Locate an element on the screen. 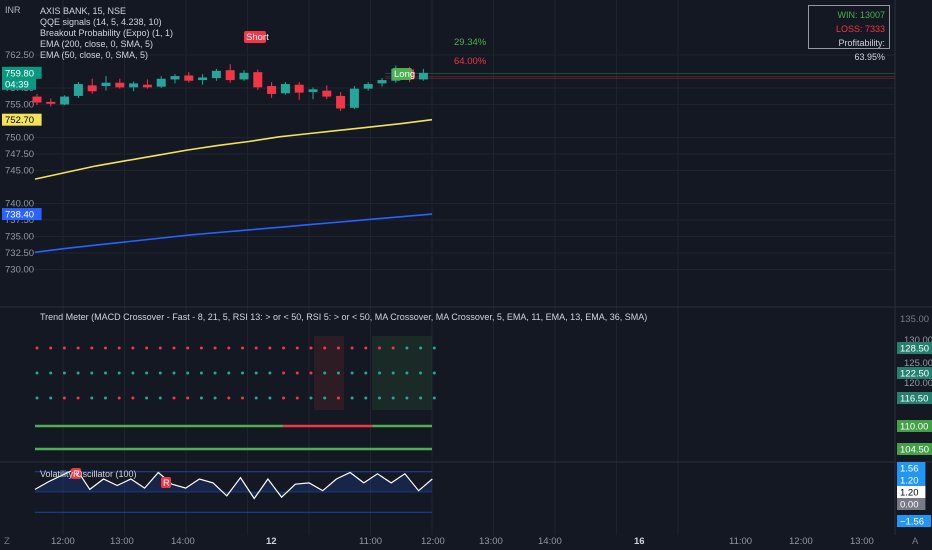 This screenshot has width=932, height=550. last-price-badge: 759.80 is located at coordinates (19, 73).